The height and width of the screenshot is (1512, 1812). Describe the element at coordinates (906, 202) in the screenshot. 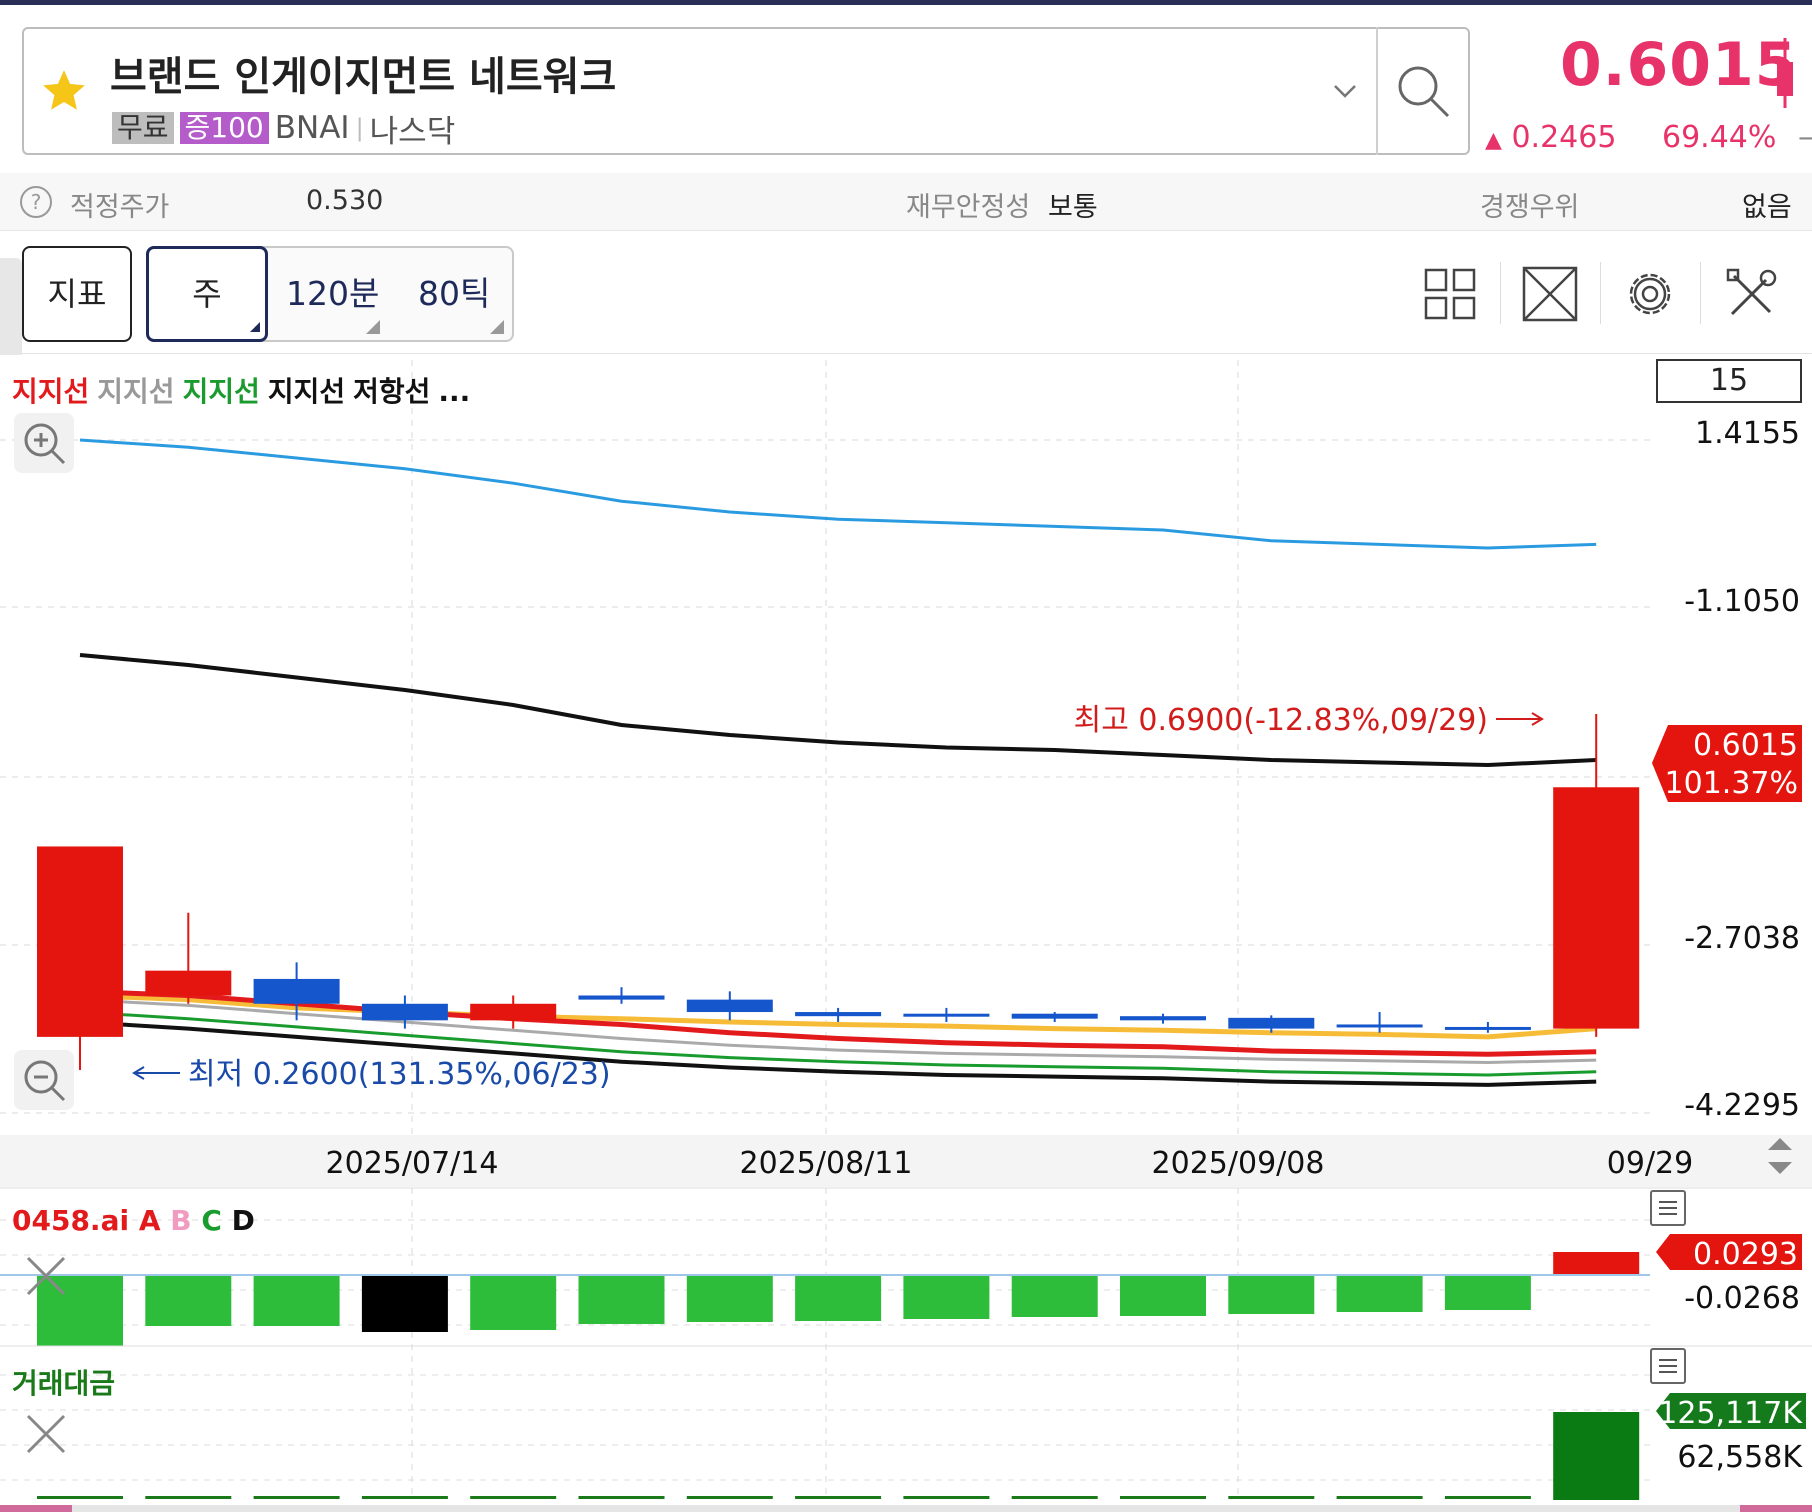

I see `valuation-info-row: ? 적정주가 0.530 재무안정성 보통 경쟁우위 없음` at that location.